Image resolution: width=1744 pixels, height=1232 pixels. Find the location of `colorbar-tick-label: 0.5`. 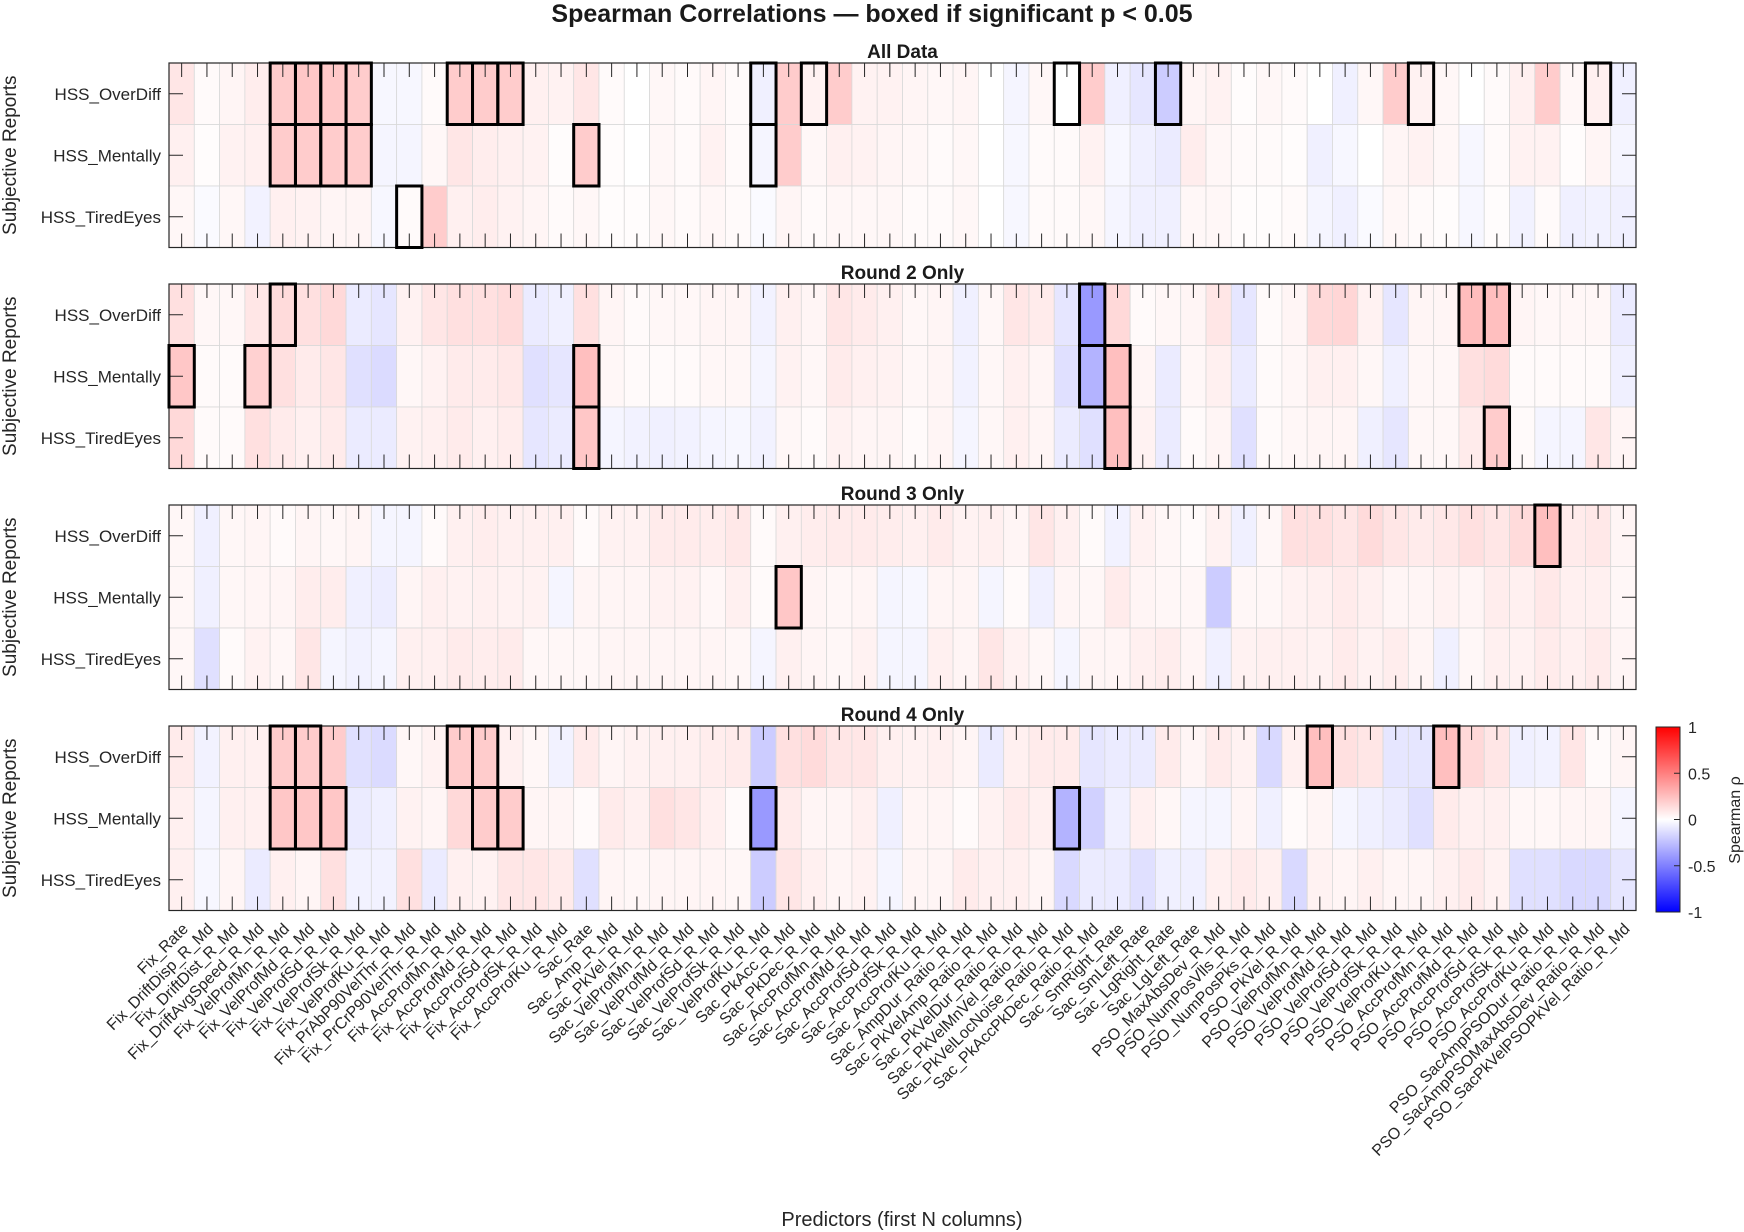

colorbar-tick-label: 0.5 is located at coordinates (1699, 774).